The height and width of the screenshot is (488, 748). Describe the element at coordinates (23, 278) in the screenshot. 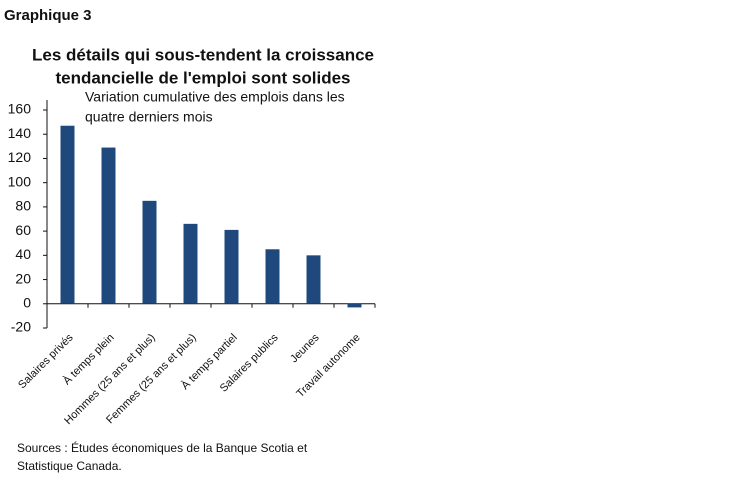

I see `y-tick-label: 20` at that location.